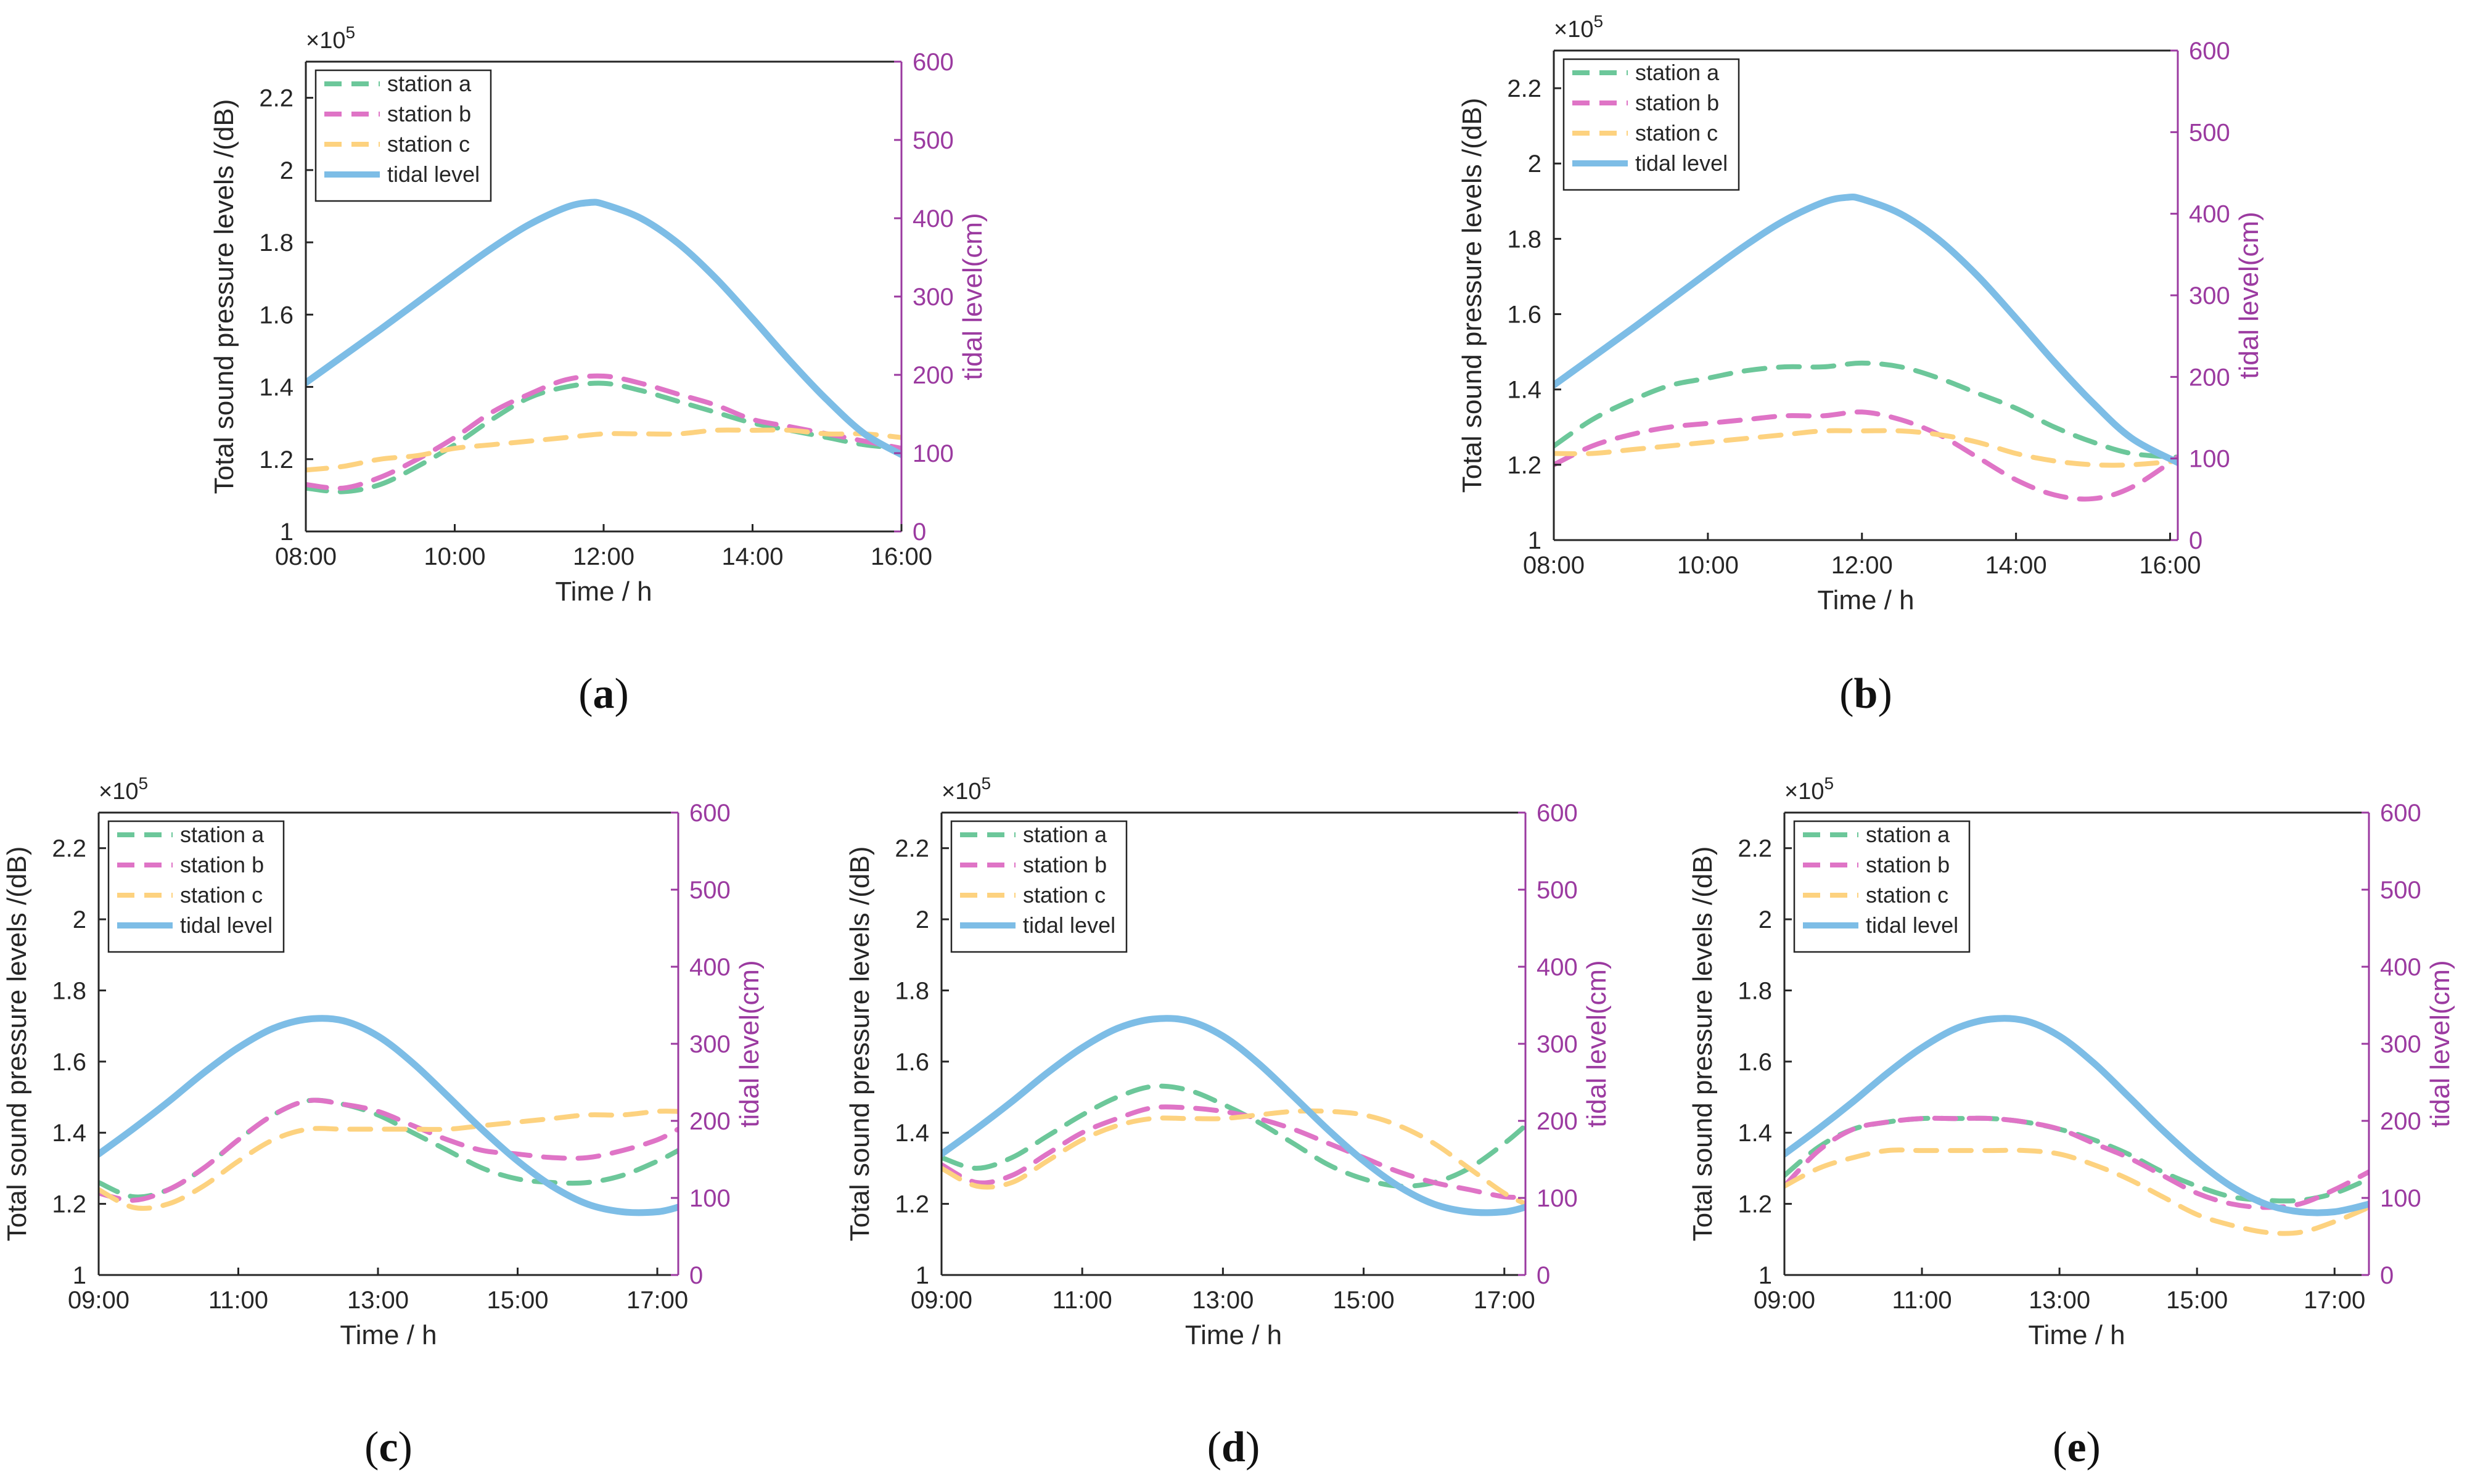  I want to click on panel-label: (d), so click(1233, 1447).